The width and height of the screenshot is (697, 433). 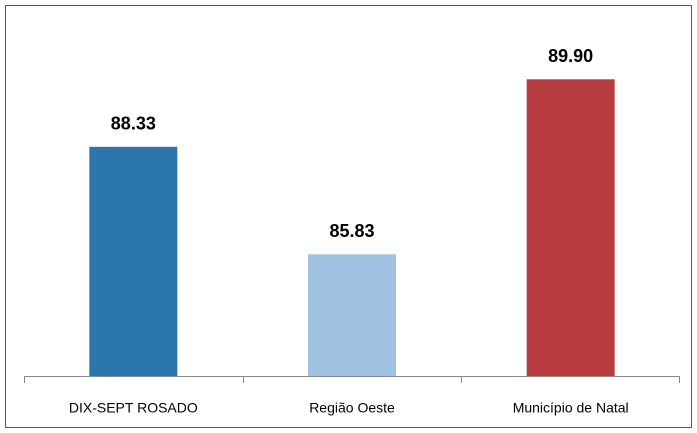 I want to click on value-label: 88.33, so click(x=133, y=124).